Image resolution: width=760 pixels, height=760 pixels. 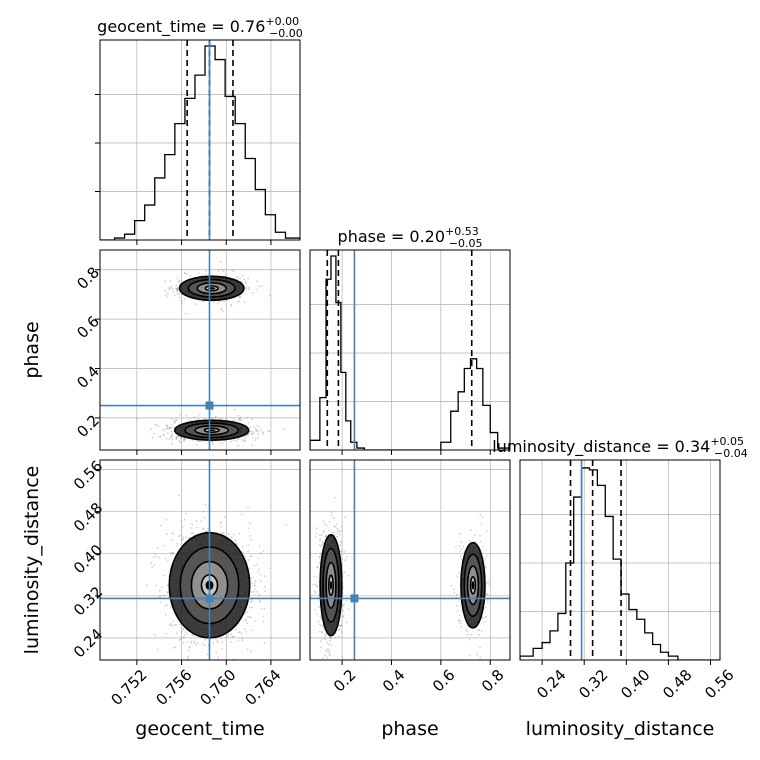 What do you see at coordinates (444, 681) in the screenshot?
I see `xtick-label-phase-2: 0.6` at bounding box center [444, 681].